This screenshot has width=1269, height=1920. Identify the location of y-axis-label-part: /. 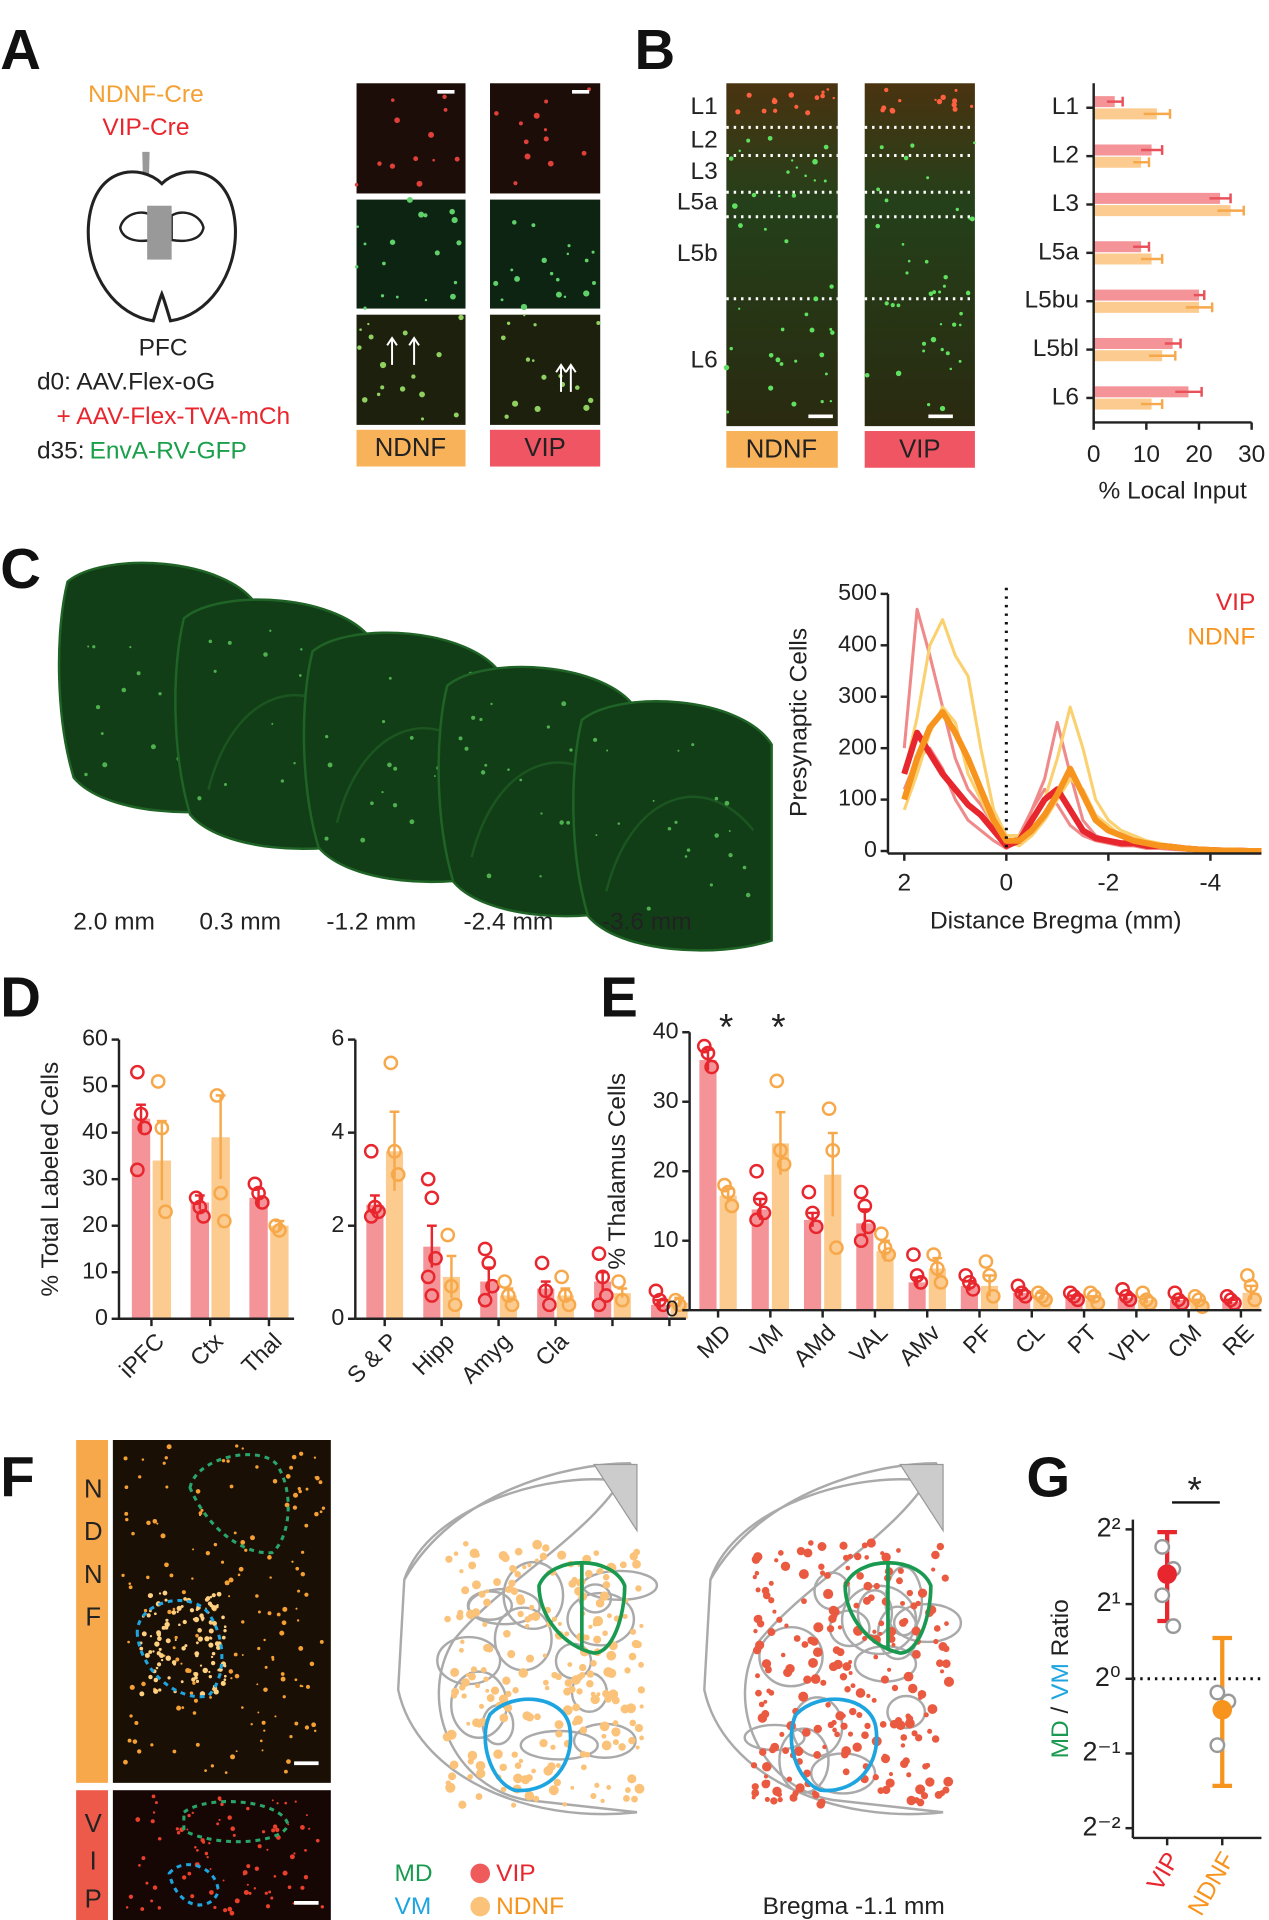
(1060, 1710).